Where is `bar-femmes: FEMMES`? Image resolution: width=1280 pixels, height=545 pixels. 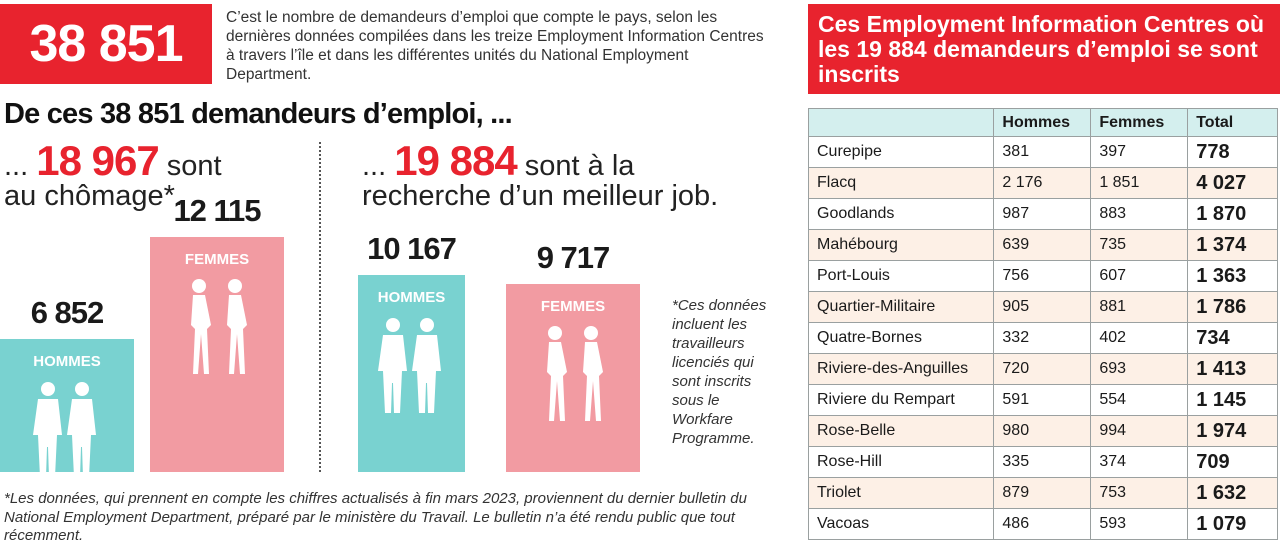
bar-femmes: FEMMES is located at coordinates (573, 377).